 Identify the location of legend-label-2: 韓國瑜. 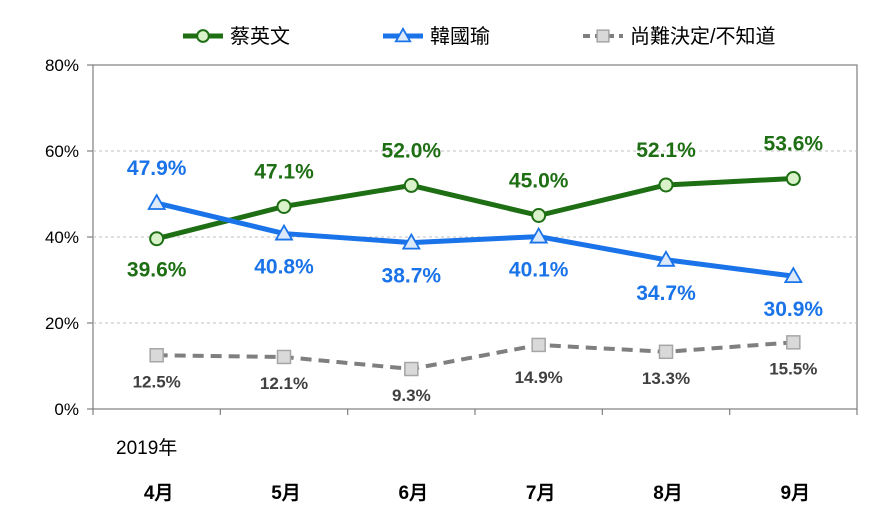
(460, 36).